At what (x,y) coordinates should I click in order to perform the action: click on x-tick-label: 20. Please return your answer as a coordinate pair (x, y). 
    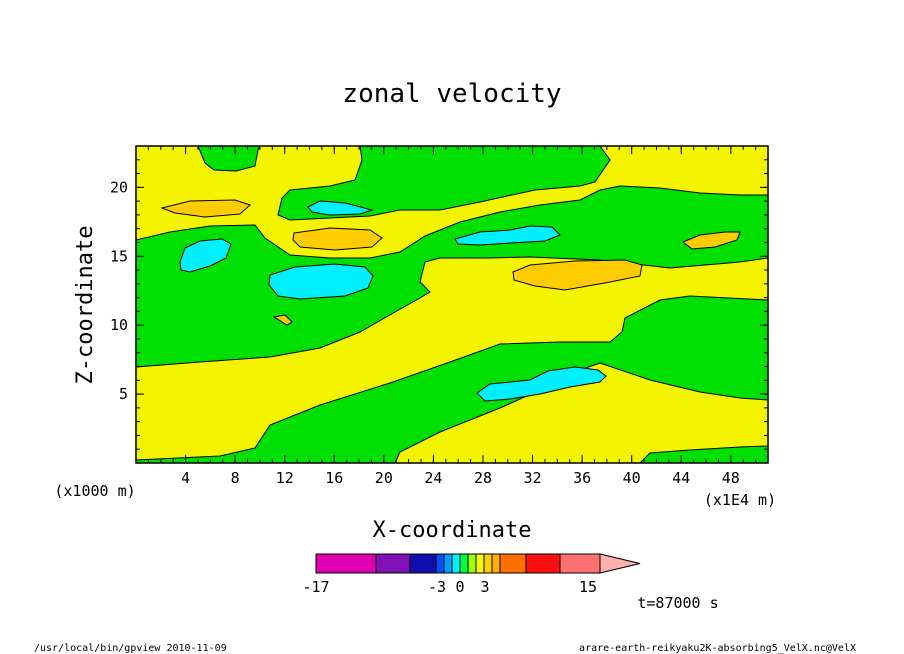
    Looking at the image, I should click on (384, 478).